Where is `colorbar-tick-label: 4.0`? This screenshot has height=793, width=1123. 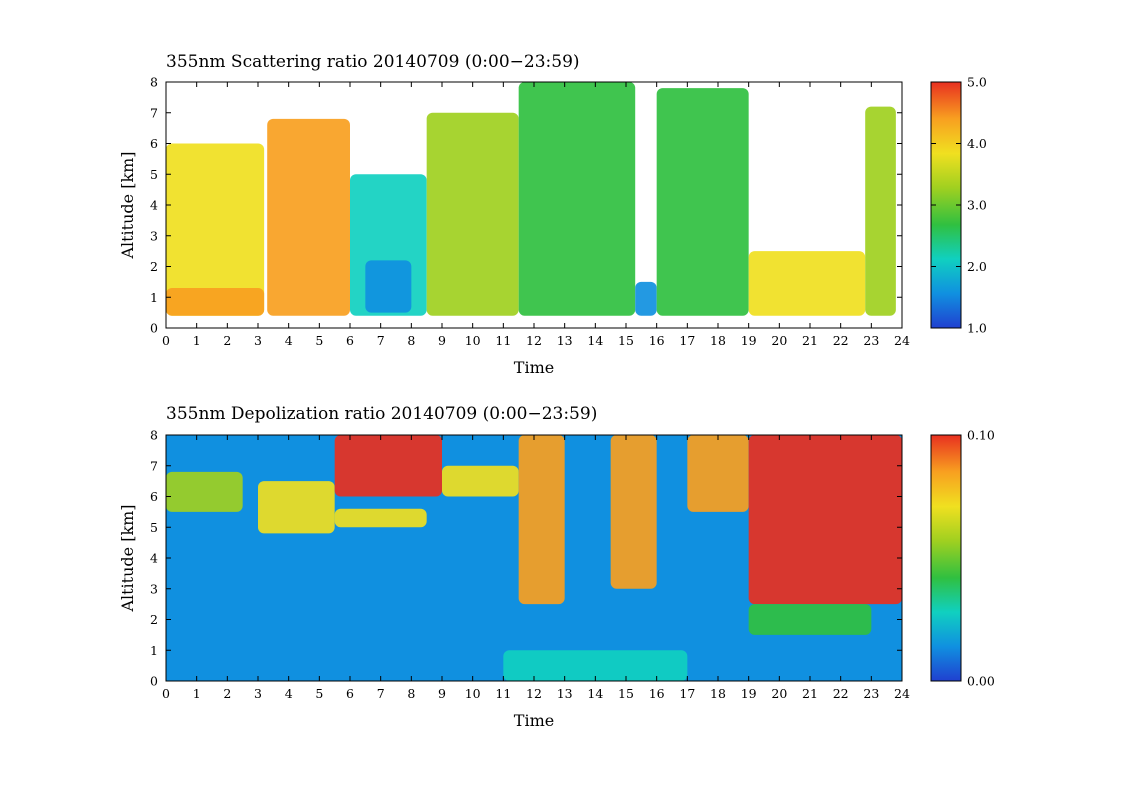
colorbar-tick-label: 4.0 is located at coordinates (977, 143).